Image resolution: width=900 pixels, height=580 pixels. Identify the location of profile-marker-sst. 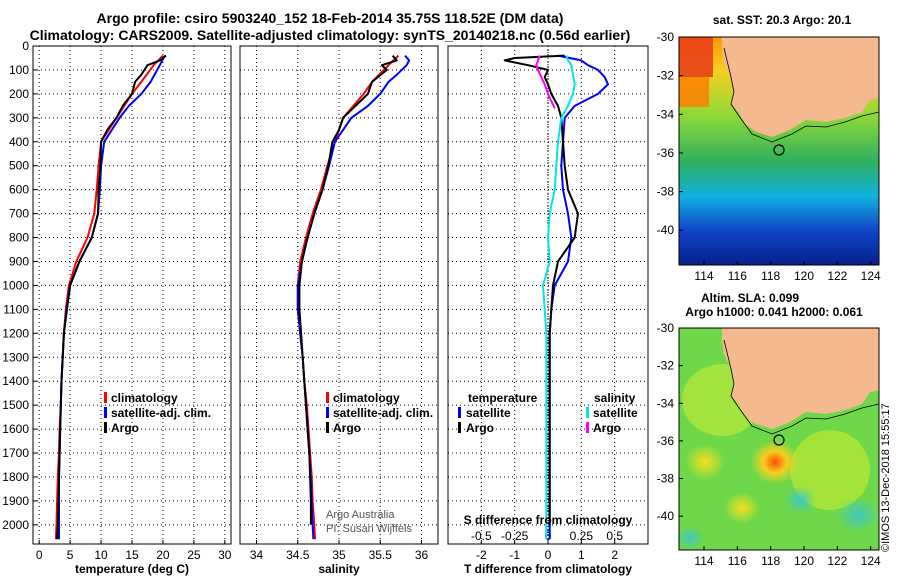
(779, 150).